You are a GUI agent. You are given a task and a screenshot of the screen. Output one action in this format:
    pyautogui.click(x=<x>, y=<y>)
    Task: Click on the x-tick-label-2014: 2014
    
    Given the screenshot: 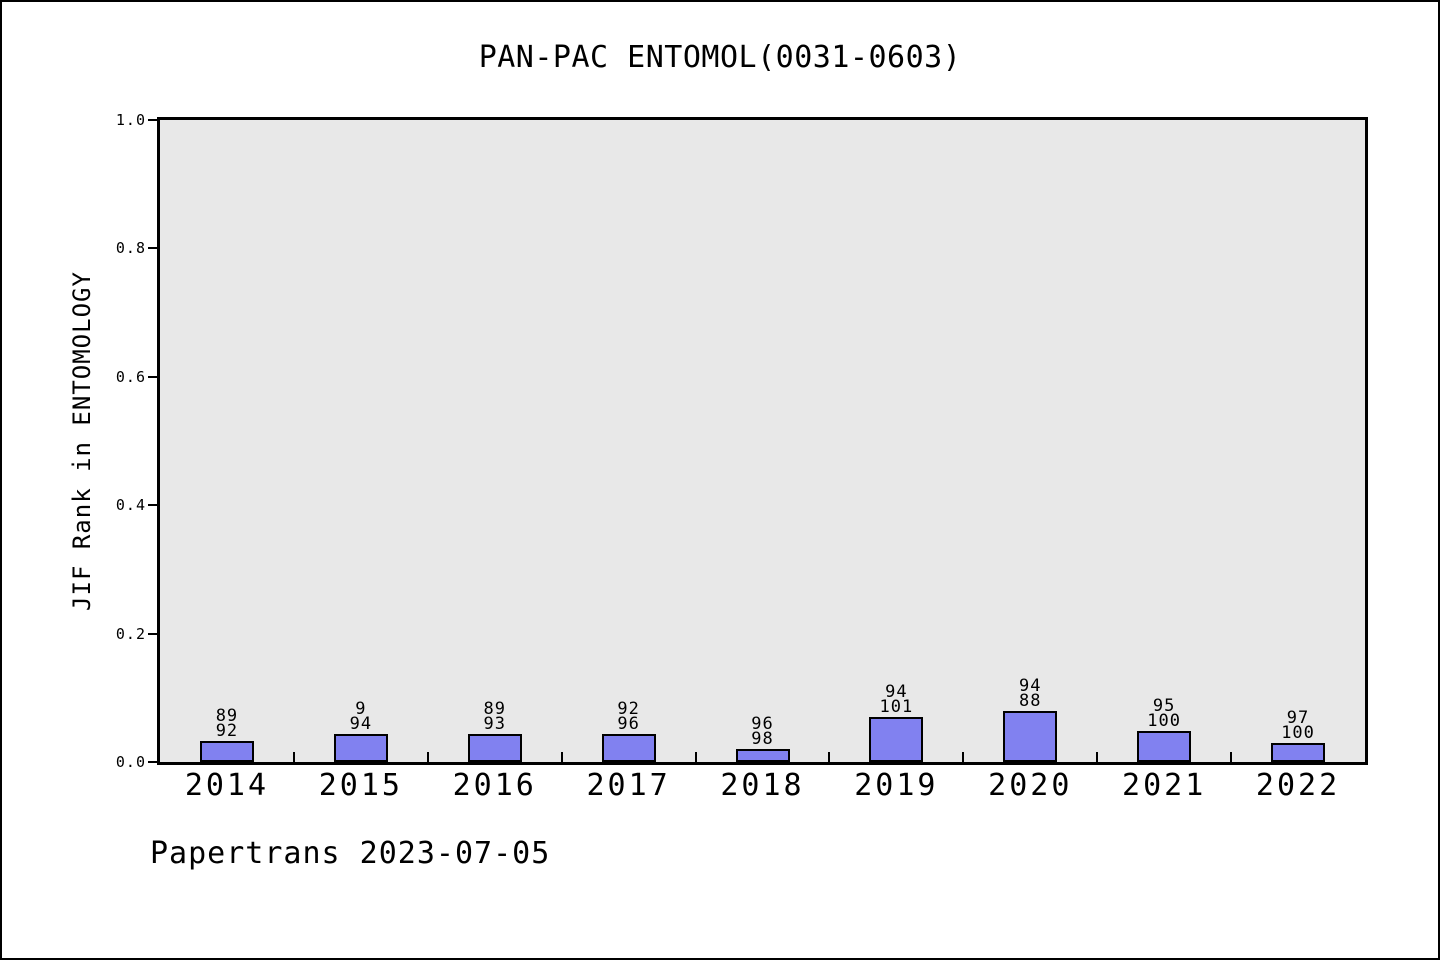 What is the action you would take?
    pyautogui.click(x=227, y=785)
    